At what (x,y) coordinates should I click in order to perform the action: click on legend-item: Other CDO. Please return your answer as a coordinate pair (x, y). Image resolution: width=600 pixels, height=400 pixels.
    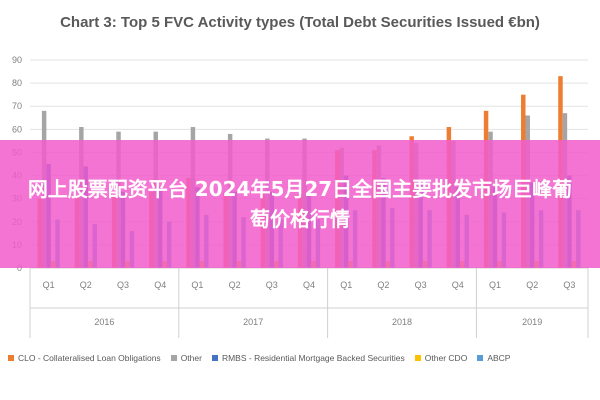
    Looking at the image, I should click on (441, 358).